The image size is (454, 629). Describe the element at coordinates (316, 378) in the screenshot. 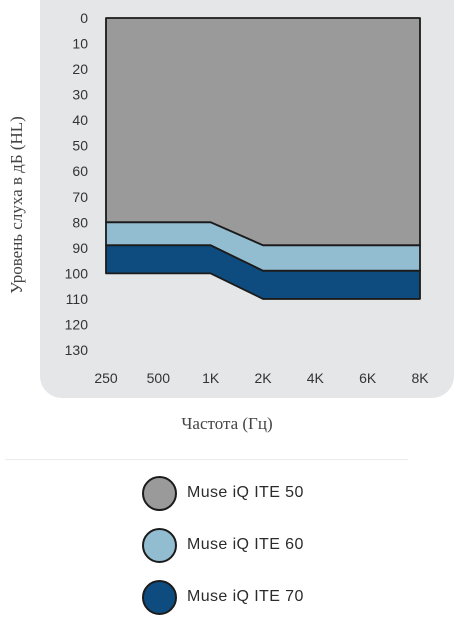

I see `x-tick-label: 4K` at that location.